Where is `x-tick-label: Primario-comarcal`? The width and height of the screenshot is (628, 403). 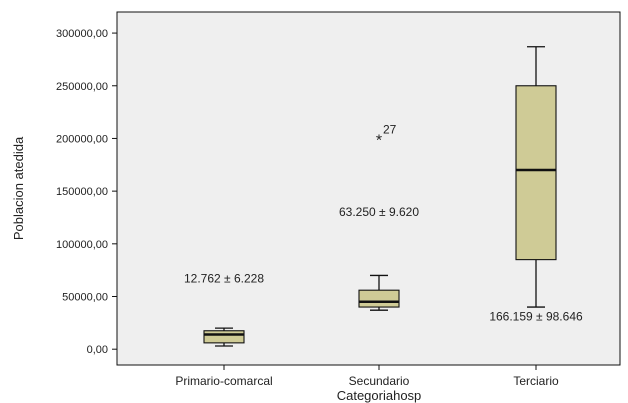 x-tick-label: Primario-comarcal is located at coordinates (223, 381).